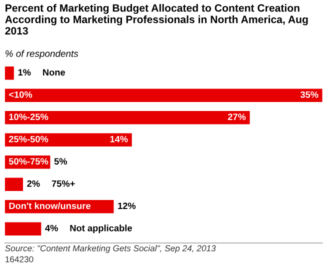 The width and height of the screenshot is (324, 267). Describe the element at coordinates (127, 206) in the screenshot. I see `data-label: 12%` at that location.